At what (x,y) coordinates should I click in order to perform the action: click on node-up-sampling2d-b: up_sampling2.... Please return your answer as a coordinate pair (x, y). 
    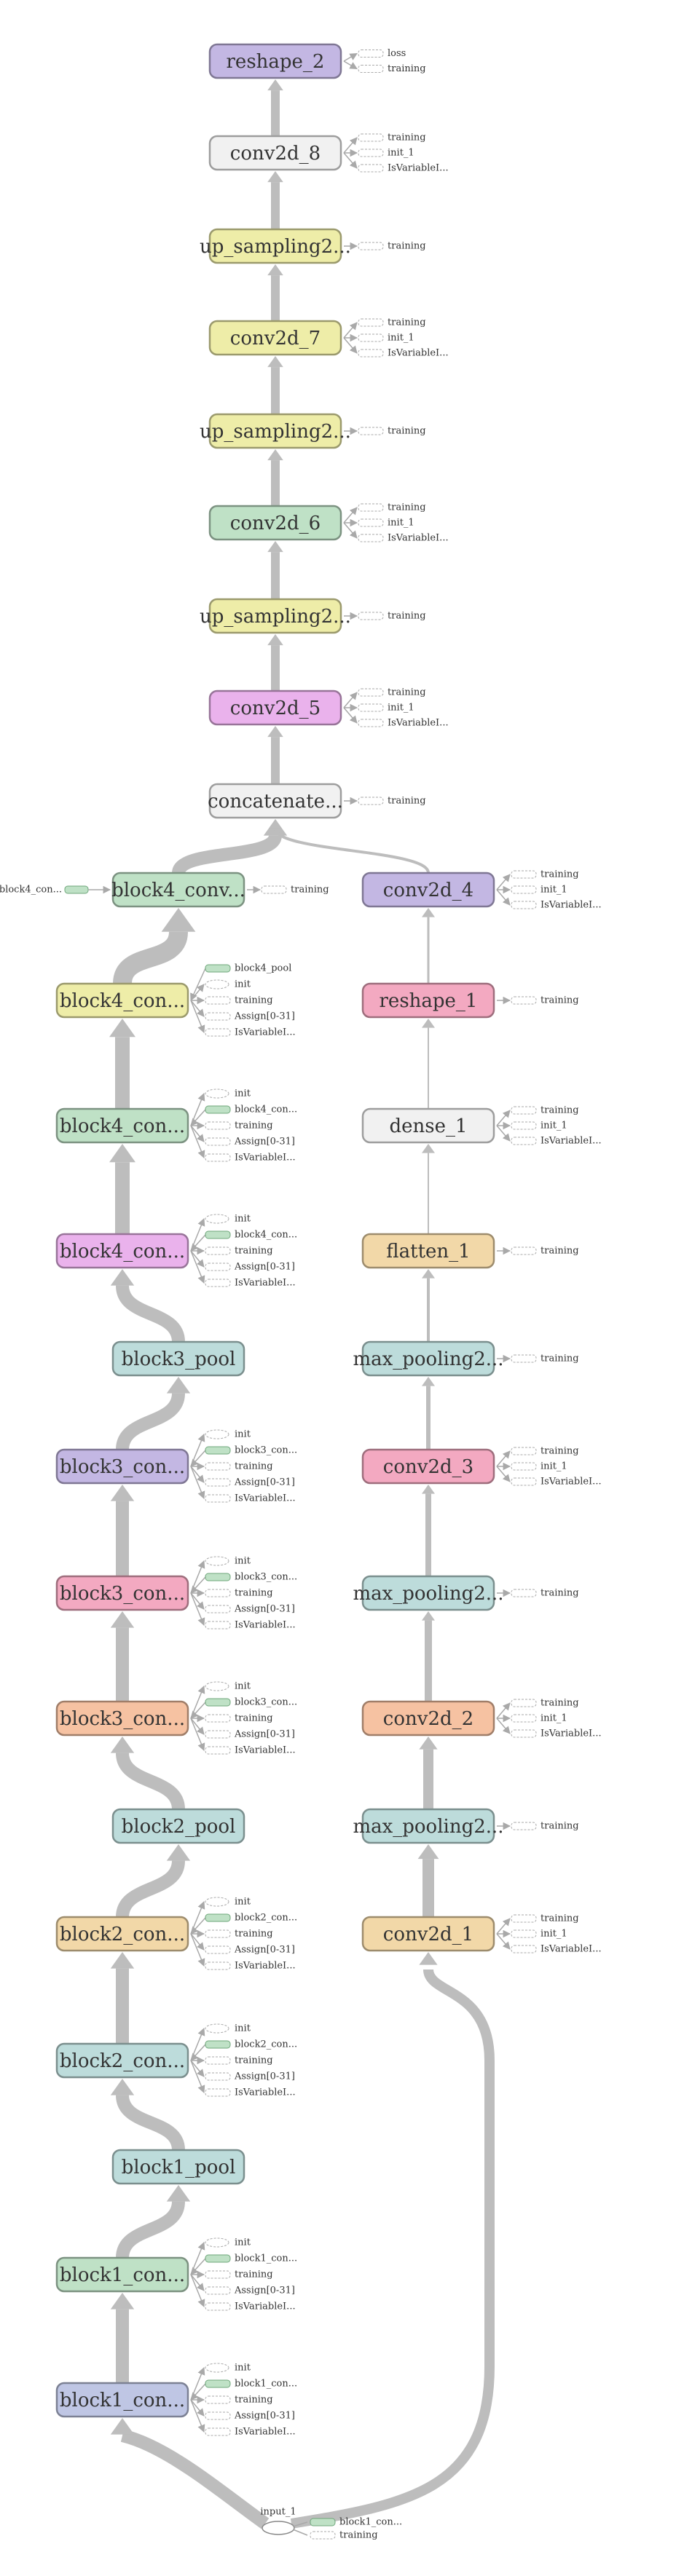
    Looking at the image, I should click on (275, 431).